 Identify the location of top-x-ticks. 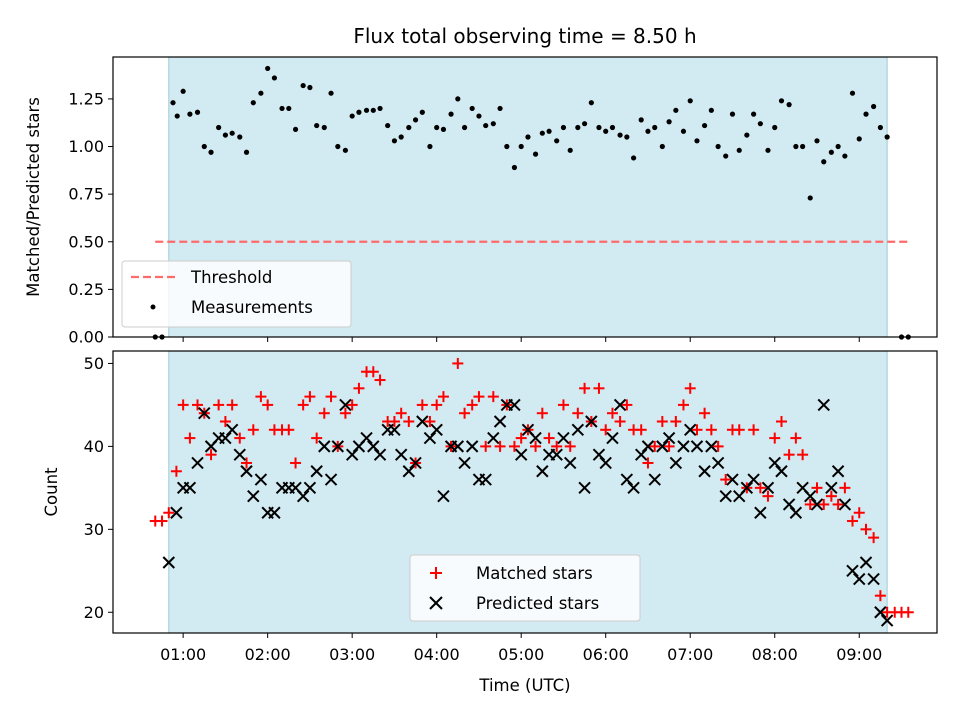
(521, 339).